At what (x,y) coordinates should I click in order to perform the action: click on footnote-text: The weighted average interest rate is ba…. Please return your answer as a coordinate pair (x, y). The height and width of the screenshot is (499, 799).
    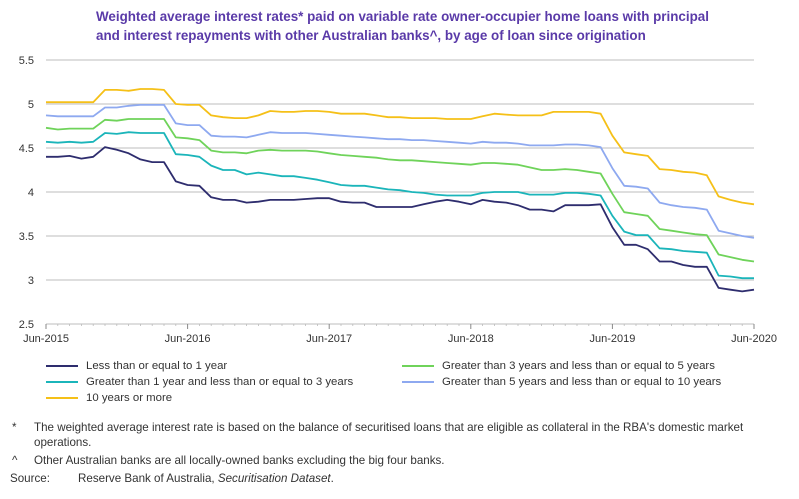
    Looking at the image, I should click on (389, 435).